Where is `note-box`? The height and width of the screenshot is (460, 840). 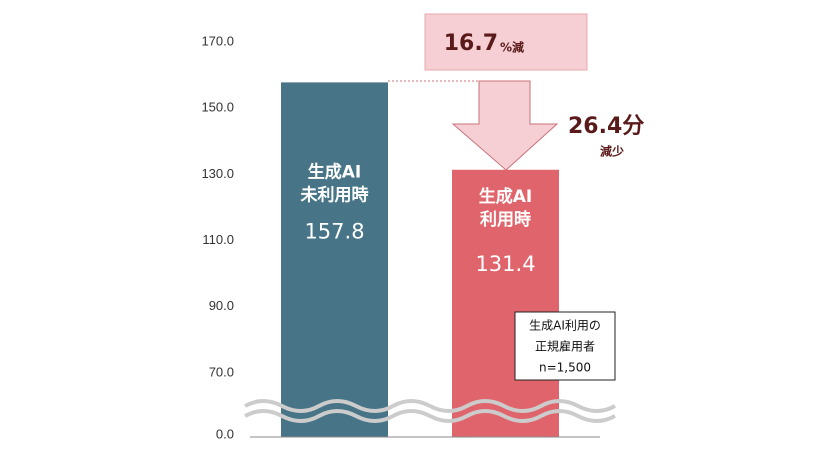
note-box is located at coordinates (565, 346).